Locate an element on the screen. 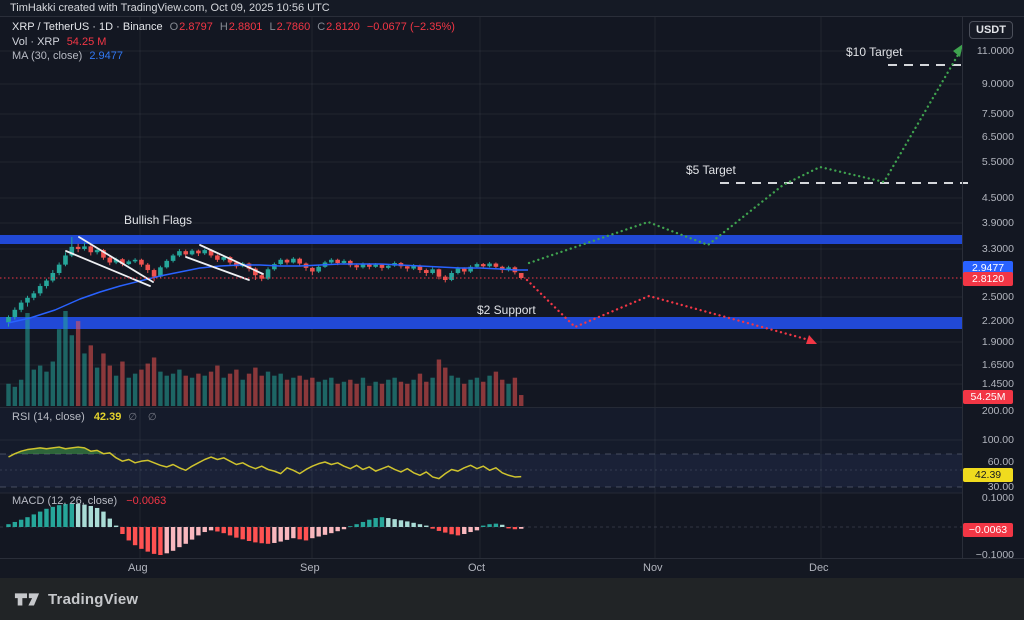  rsi-label: RSI (14, close) is located at coordinates (48, 417).